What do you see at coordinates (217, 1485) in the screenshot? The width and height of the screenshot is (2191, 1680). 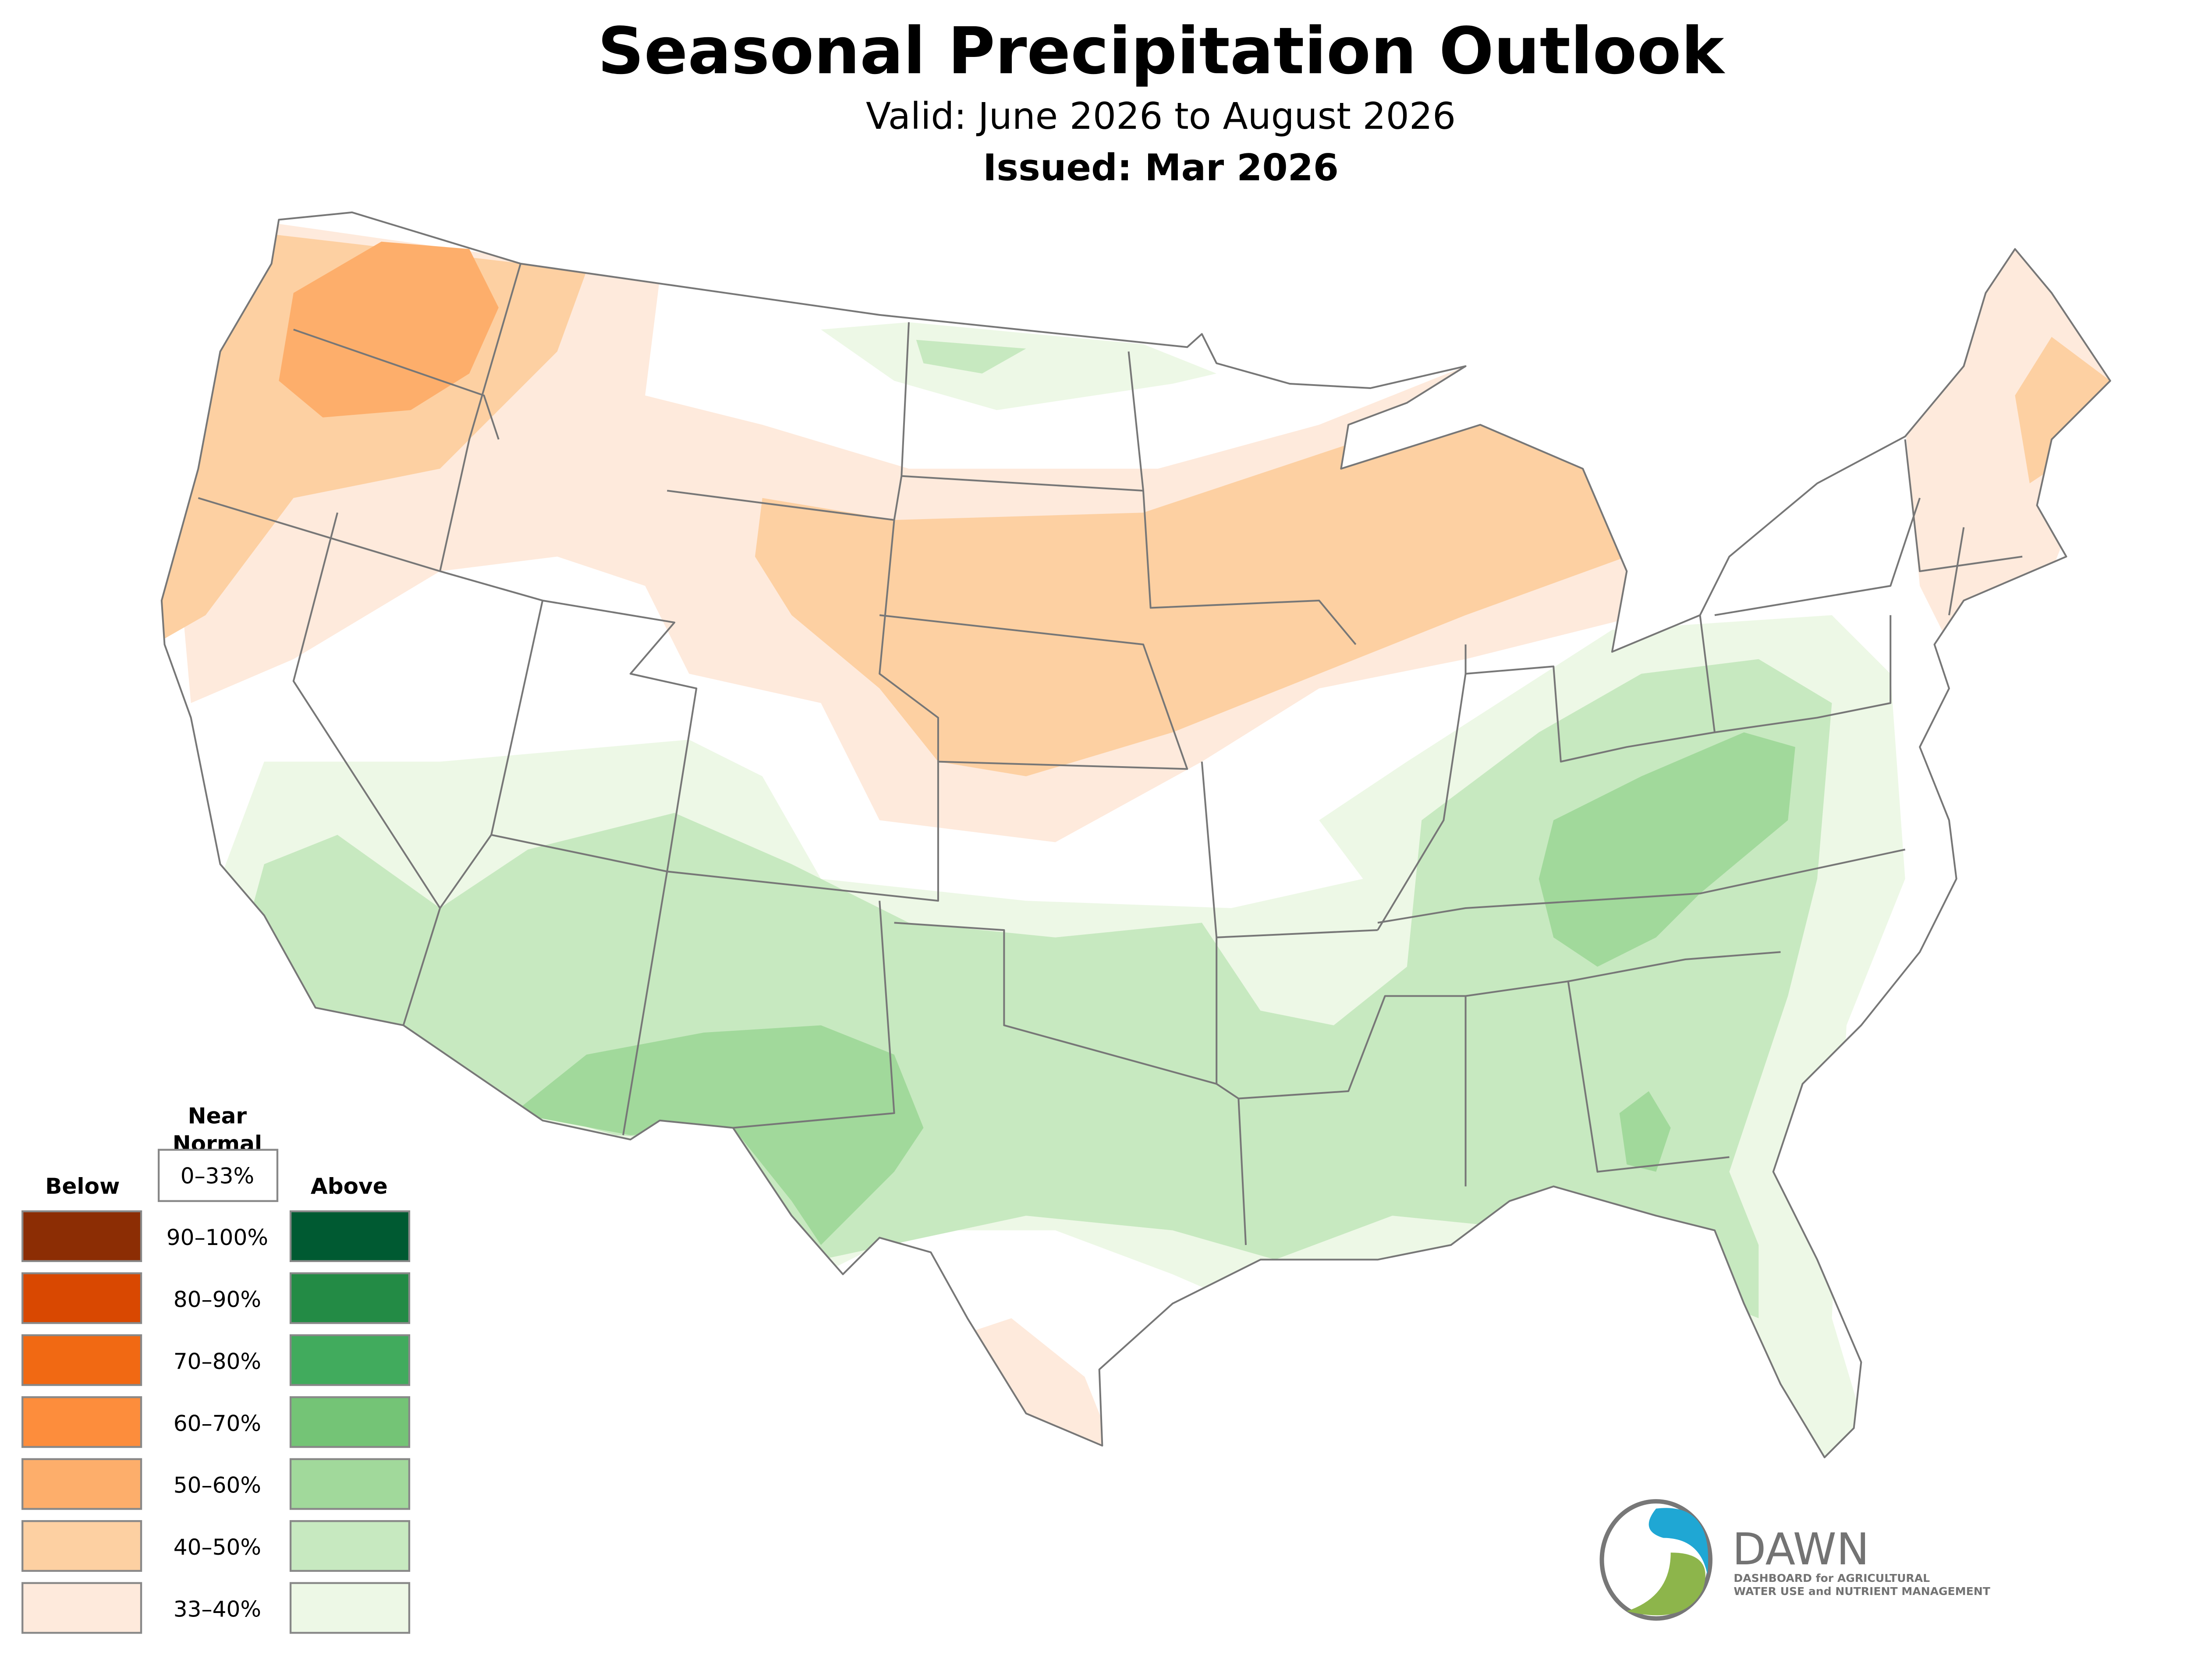 I see `legend-range-label: 50–60%` at bounding box center [217, 1485].